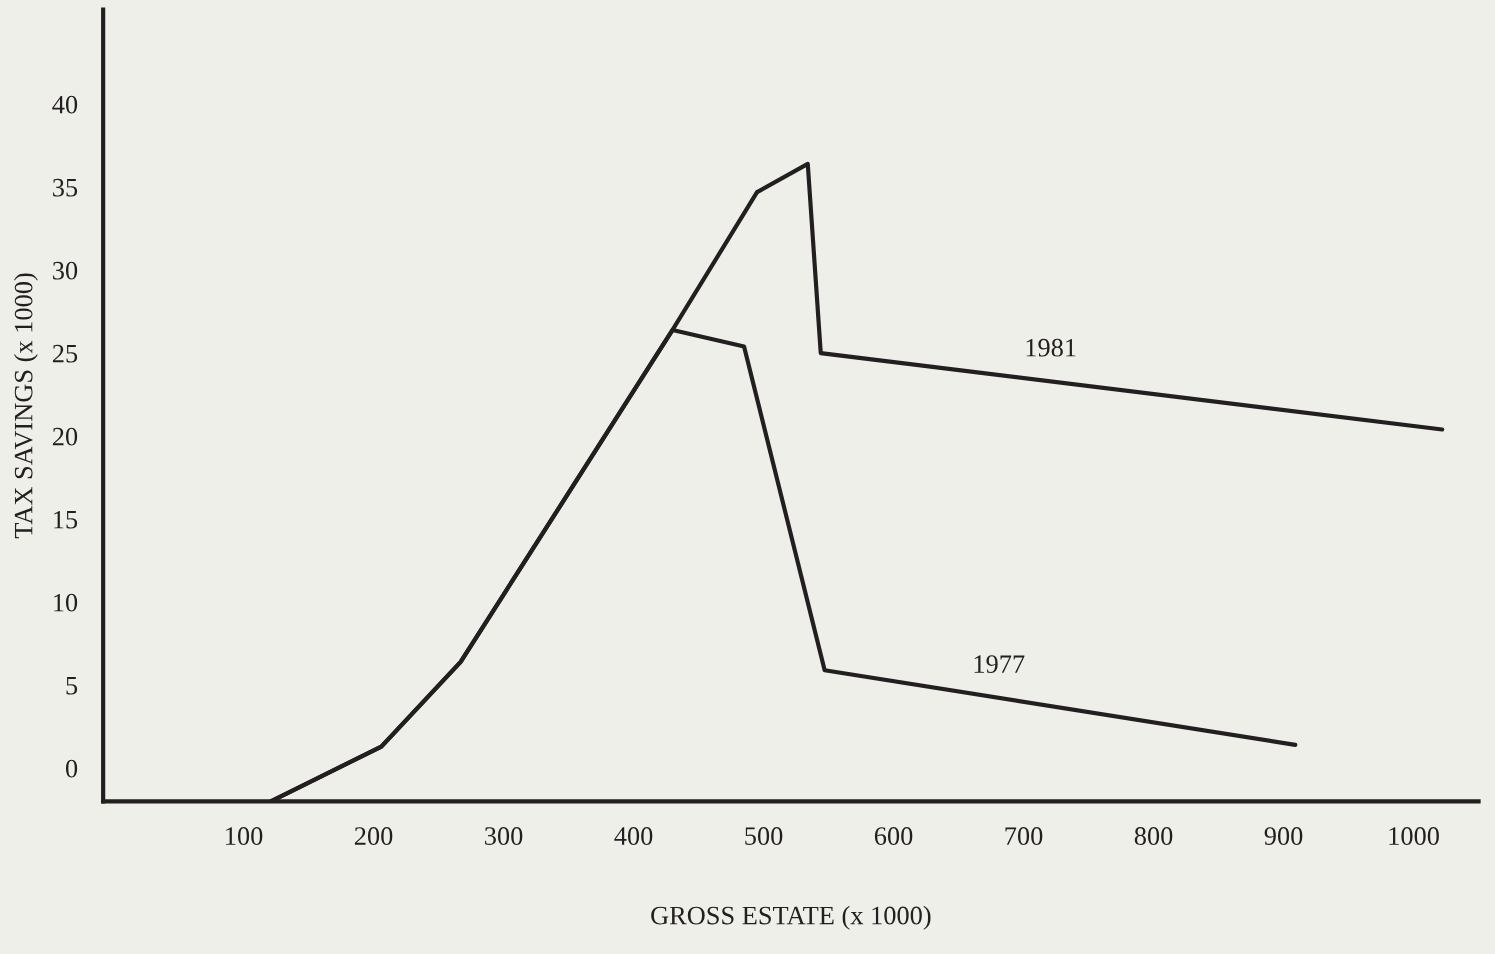  I want to click on x-axis-title: GROSS ESTATE (x 1000), so click(791, 917).